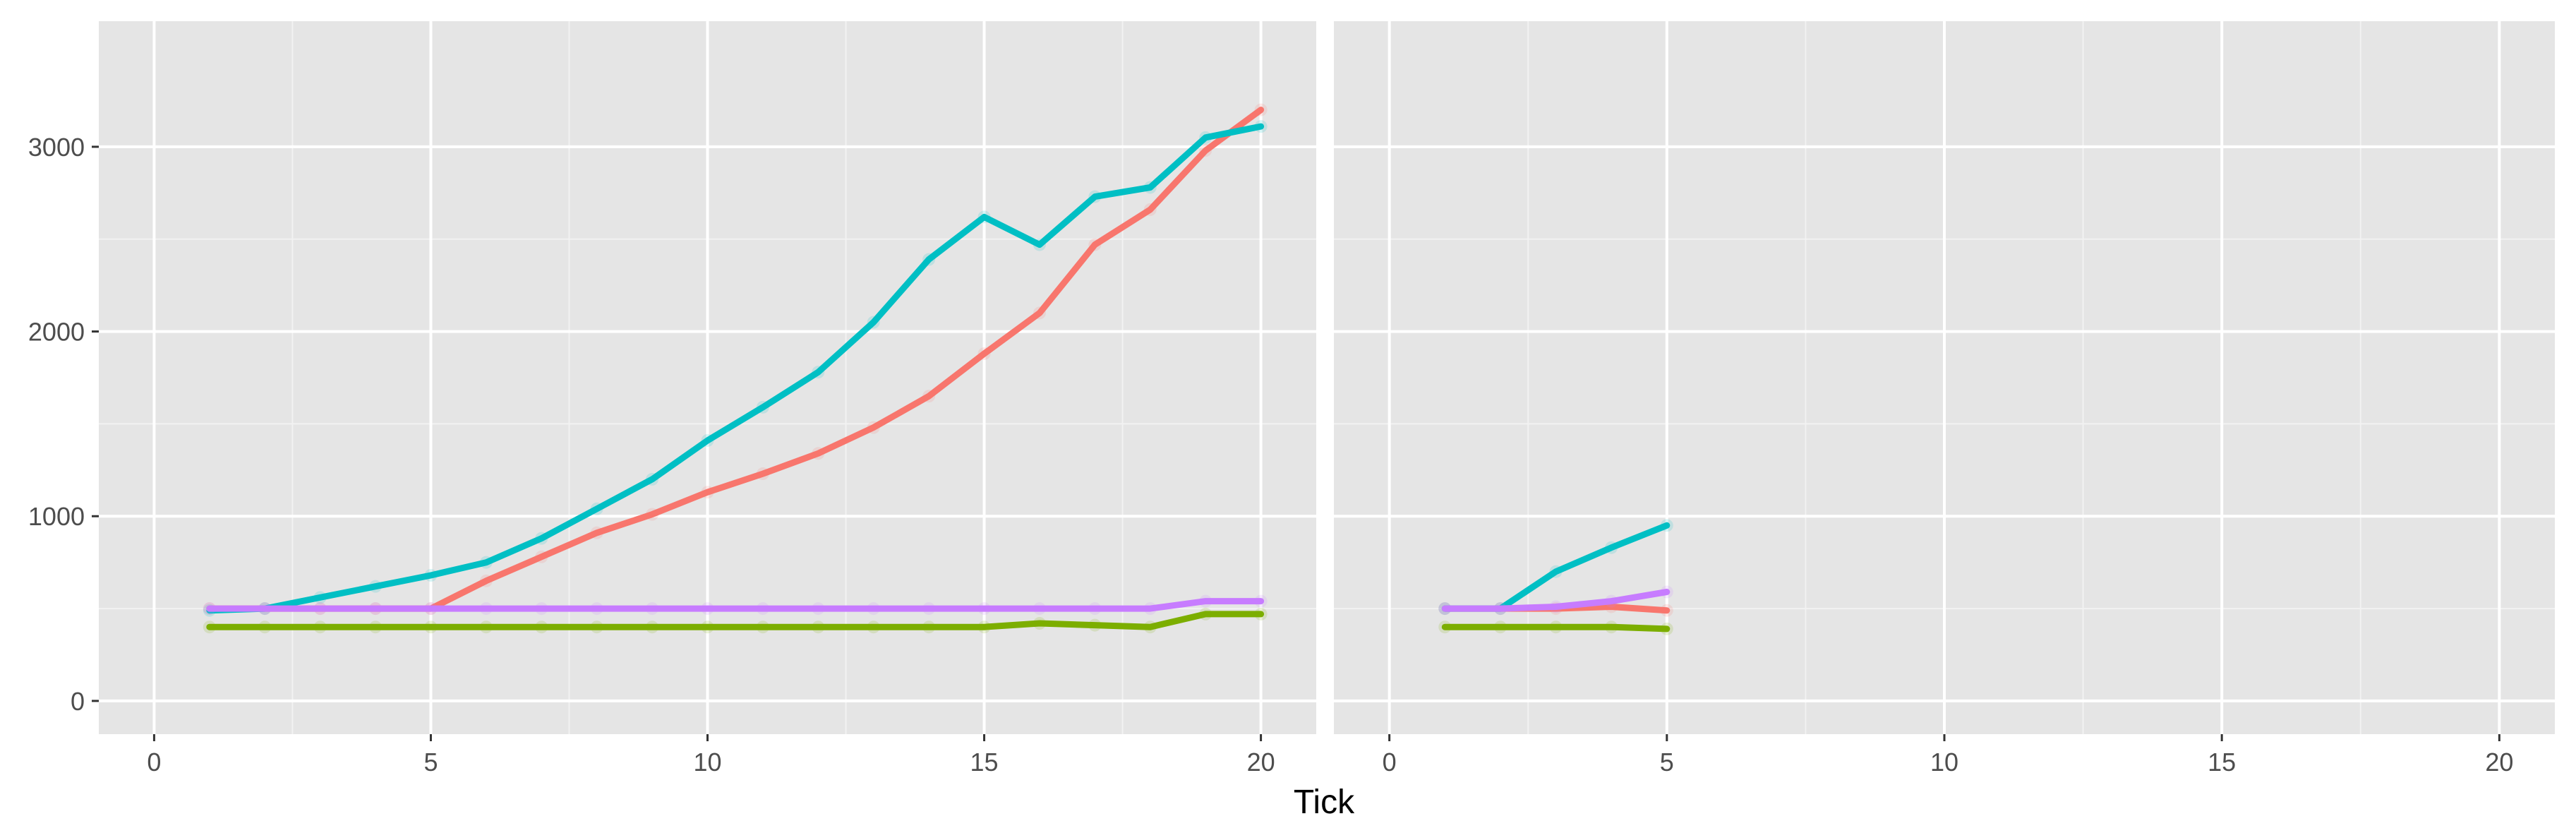 This screenshot has height=833, width=2576. Describe the element at coordinates (78, 701) in the screenshot. I see `y-tick-label: 0` at that location.